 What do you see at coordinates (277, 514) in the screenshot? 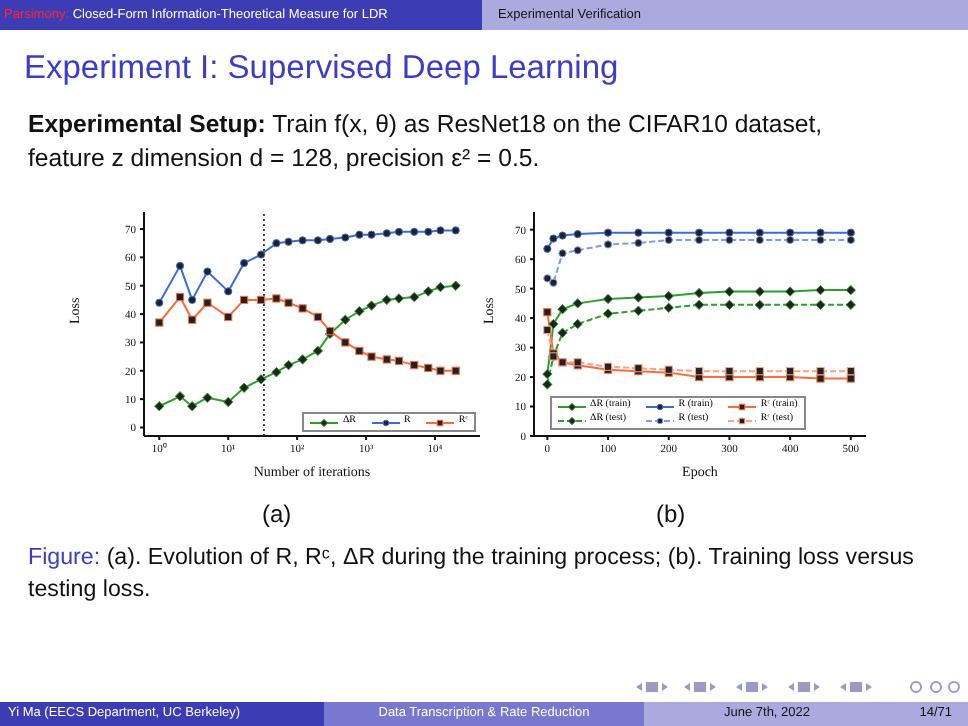
I see `text: (a)` at bounding box center [277, 514].